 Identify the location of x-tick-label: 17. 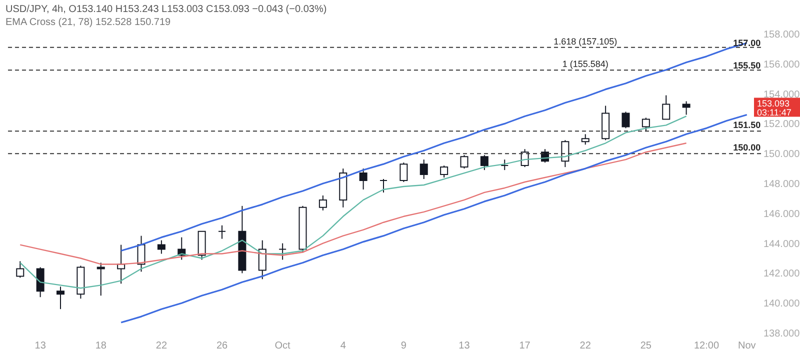
(525, 346).